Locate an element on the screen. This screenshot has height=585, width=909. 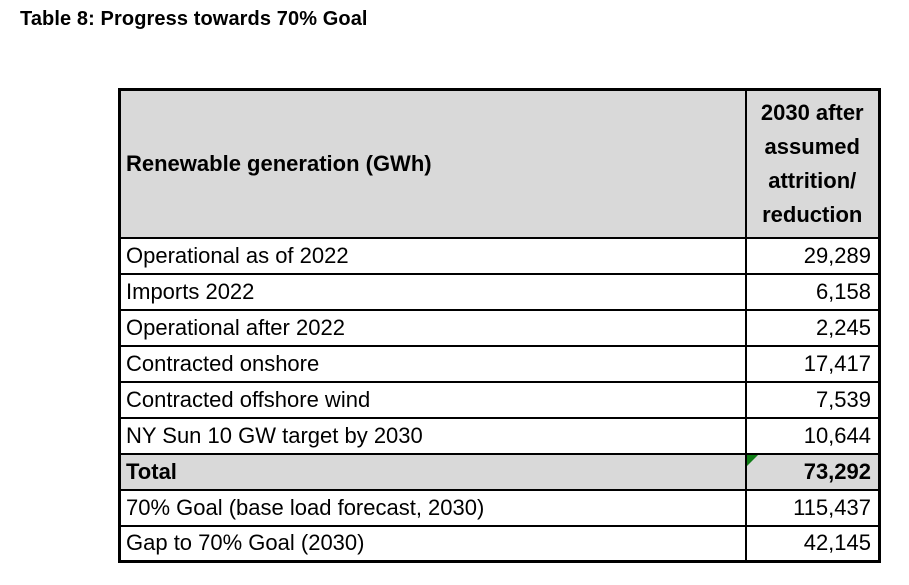
total-value-cell: 73,292 is located at coordinates (812, 471).